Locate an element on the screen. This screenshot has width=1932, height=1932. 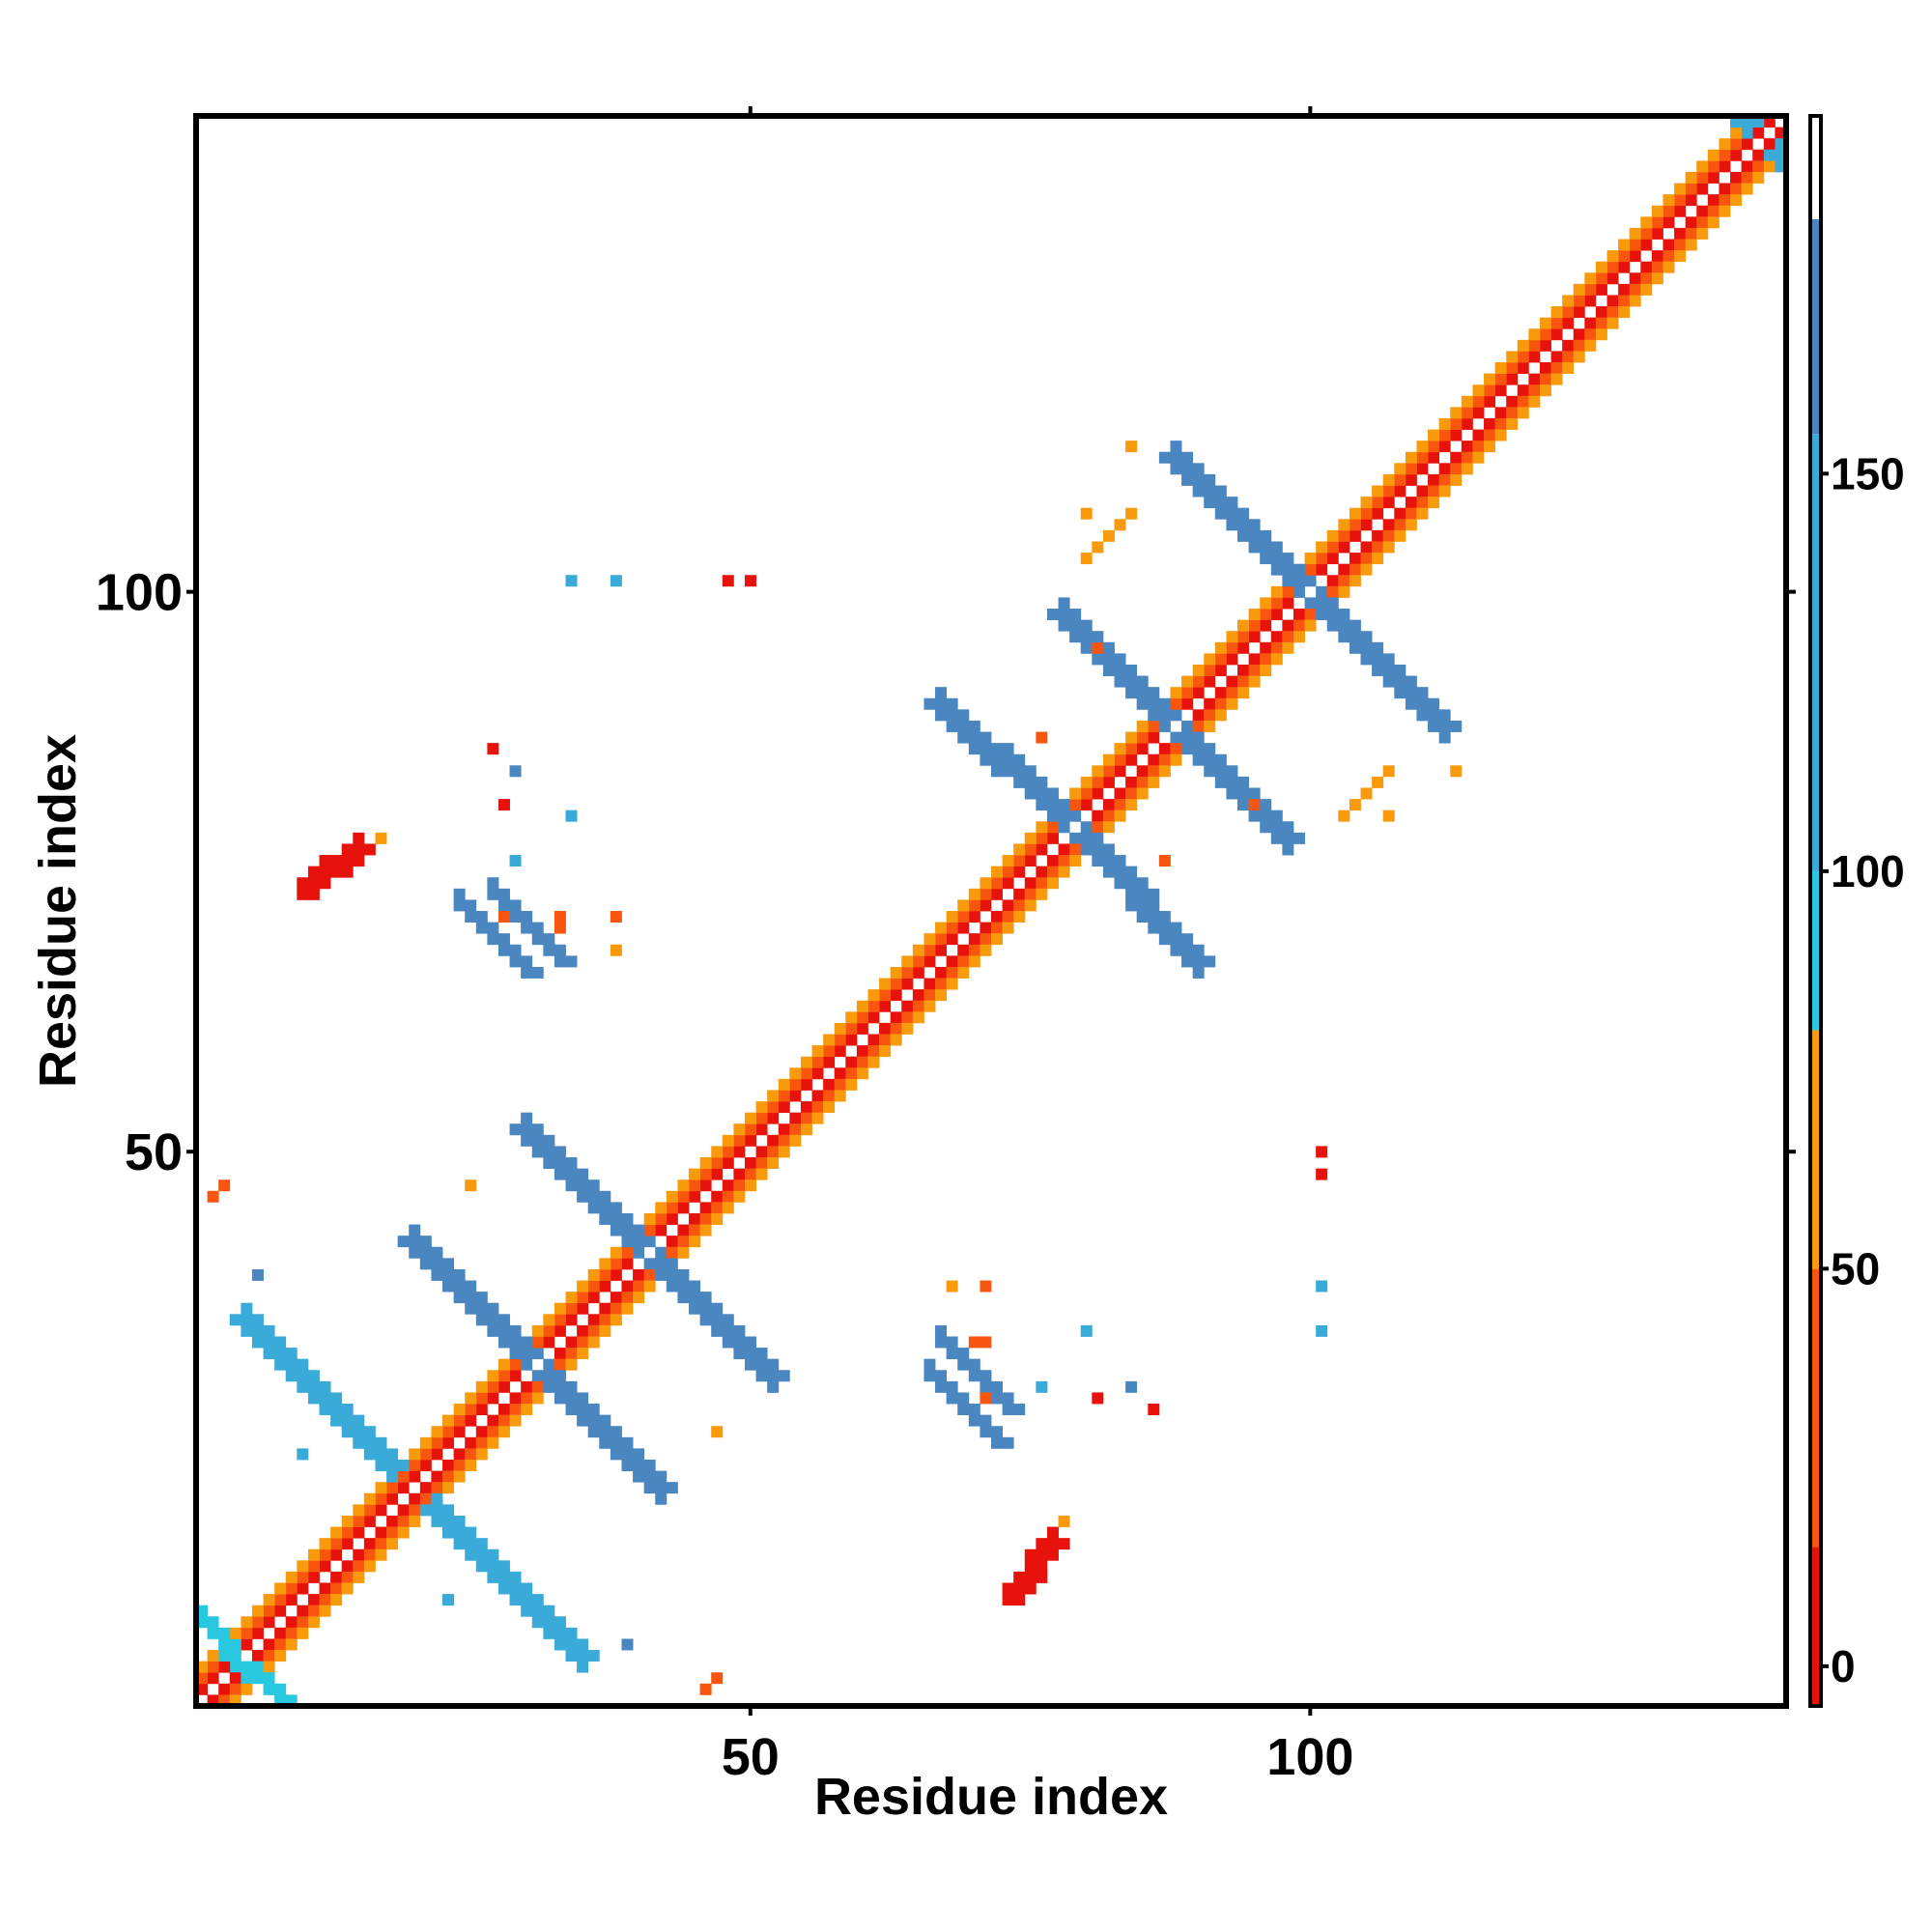
x-axis-label: Residue index is located at coordinates (991, 1797).